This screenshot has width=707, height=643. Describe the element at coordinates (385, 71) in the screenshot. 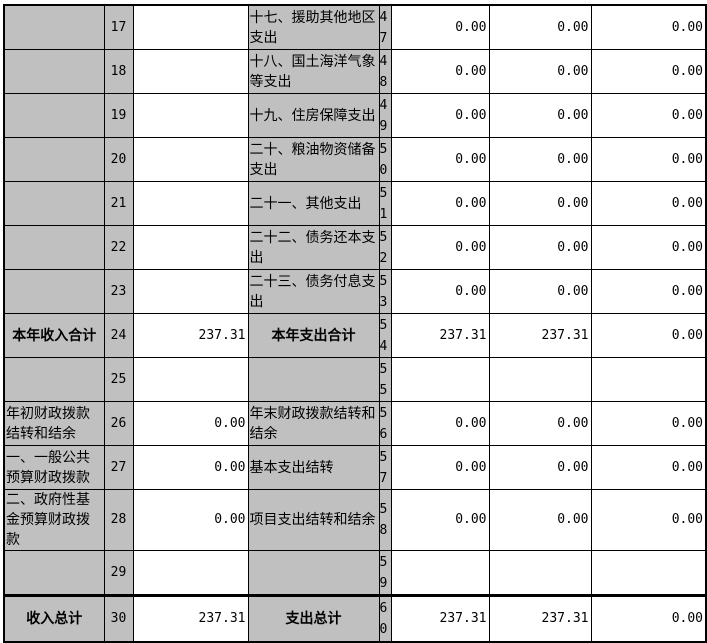

I see `expense-row-number: 48` at that location.